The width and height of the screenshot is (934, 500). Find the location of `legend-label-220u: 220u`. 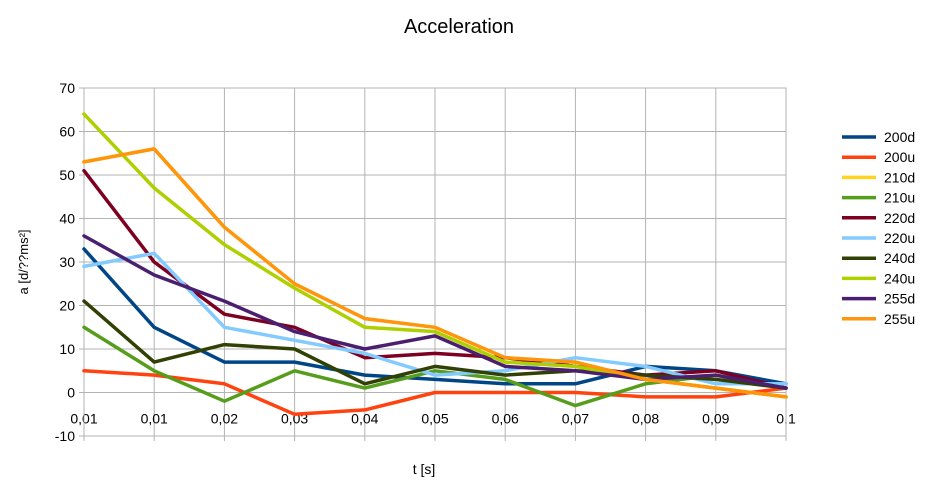

legend-label-220u: 220u is located at coordinates (899, 238).